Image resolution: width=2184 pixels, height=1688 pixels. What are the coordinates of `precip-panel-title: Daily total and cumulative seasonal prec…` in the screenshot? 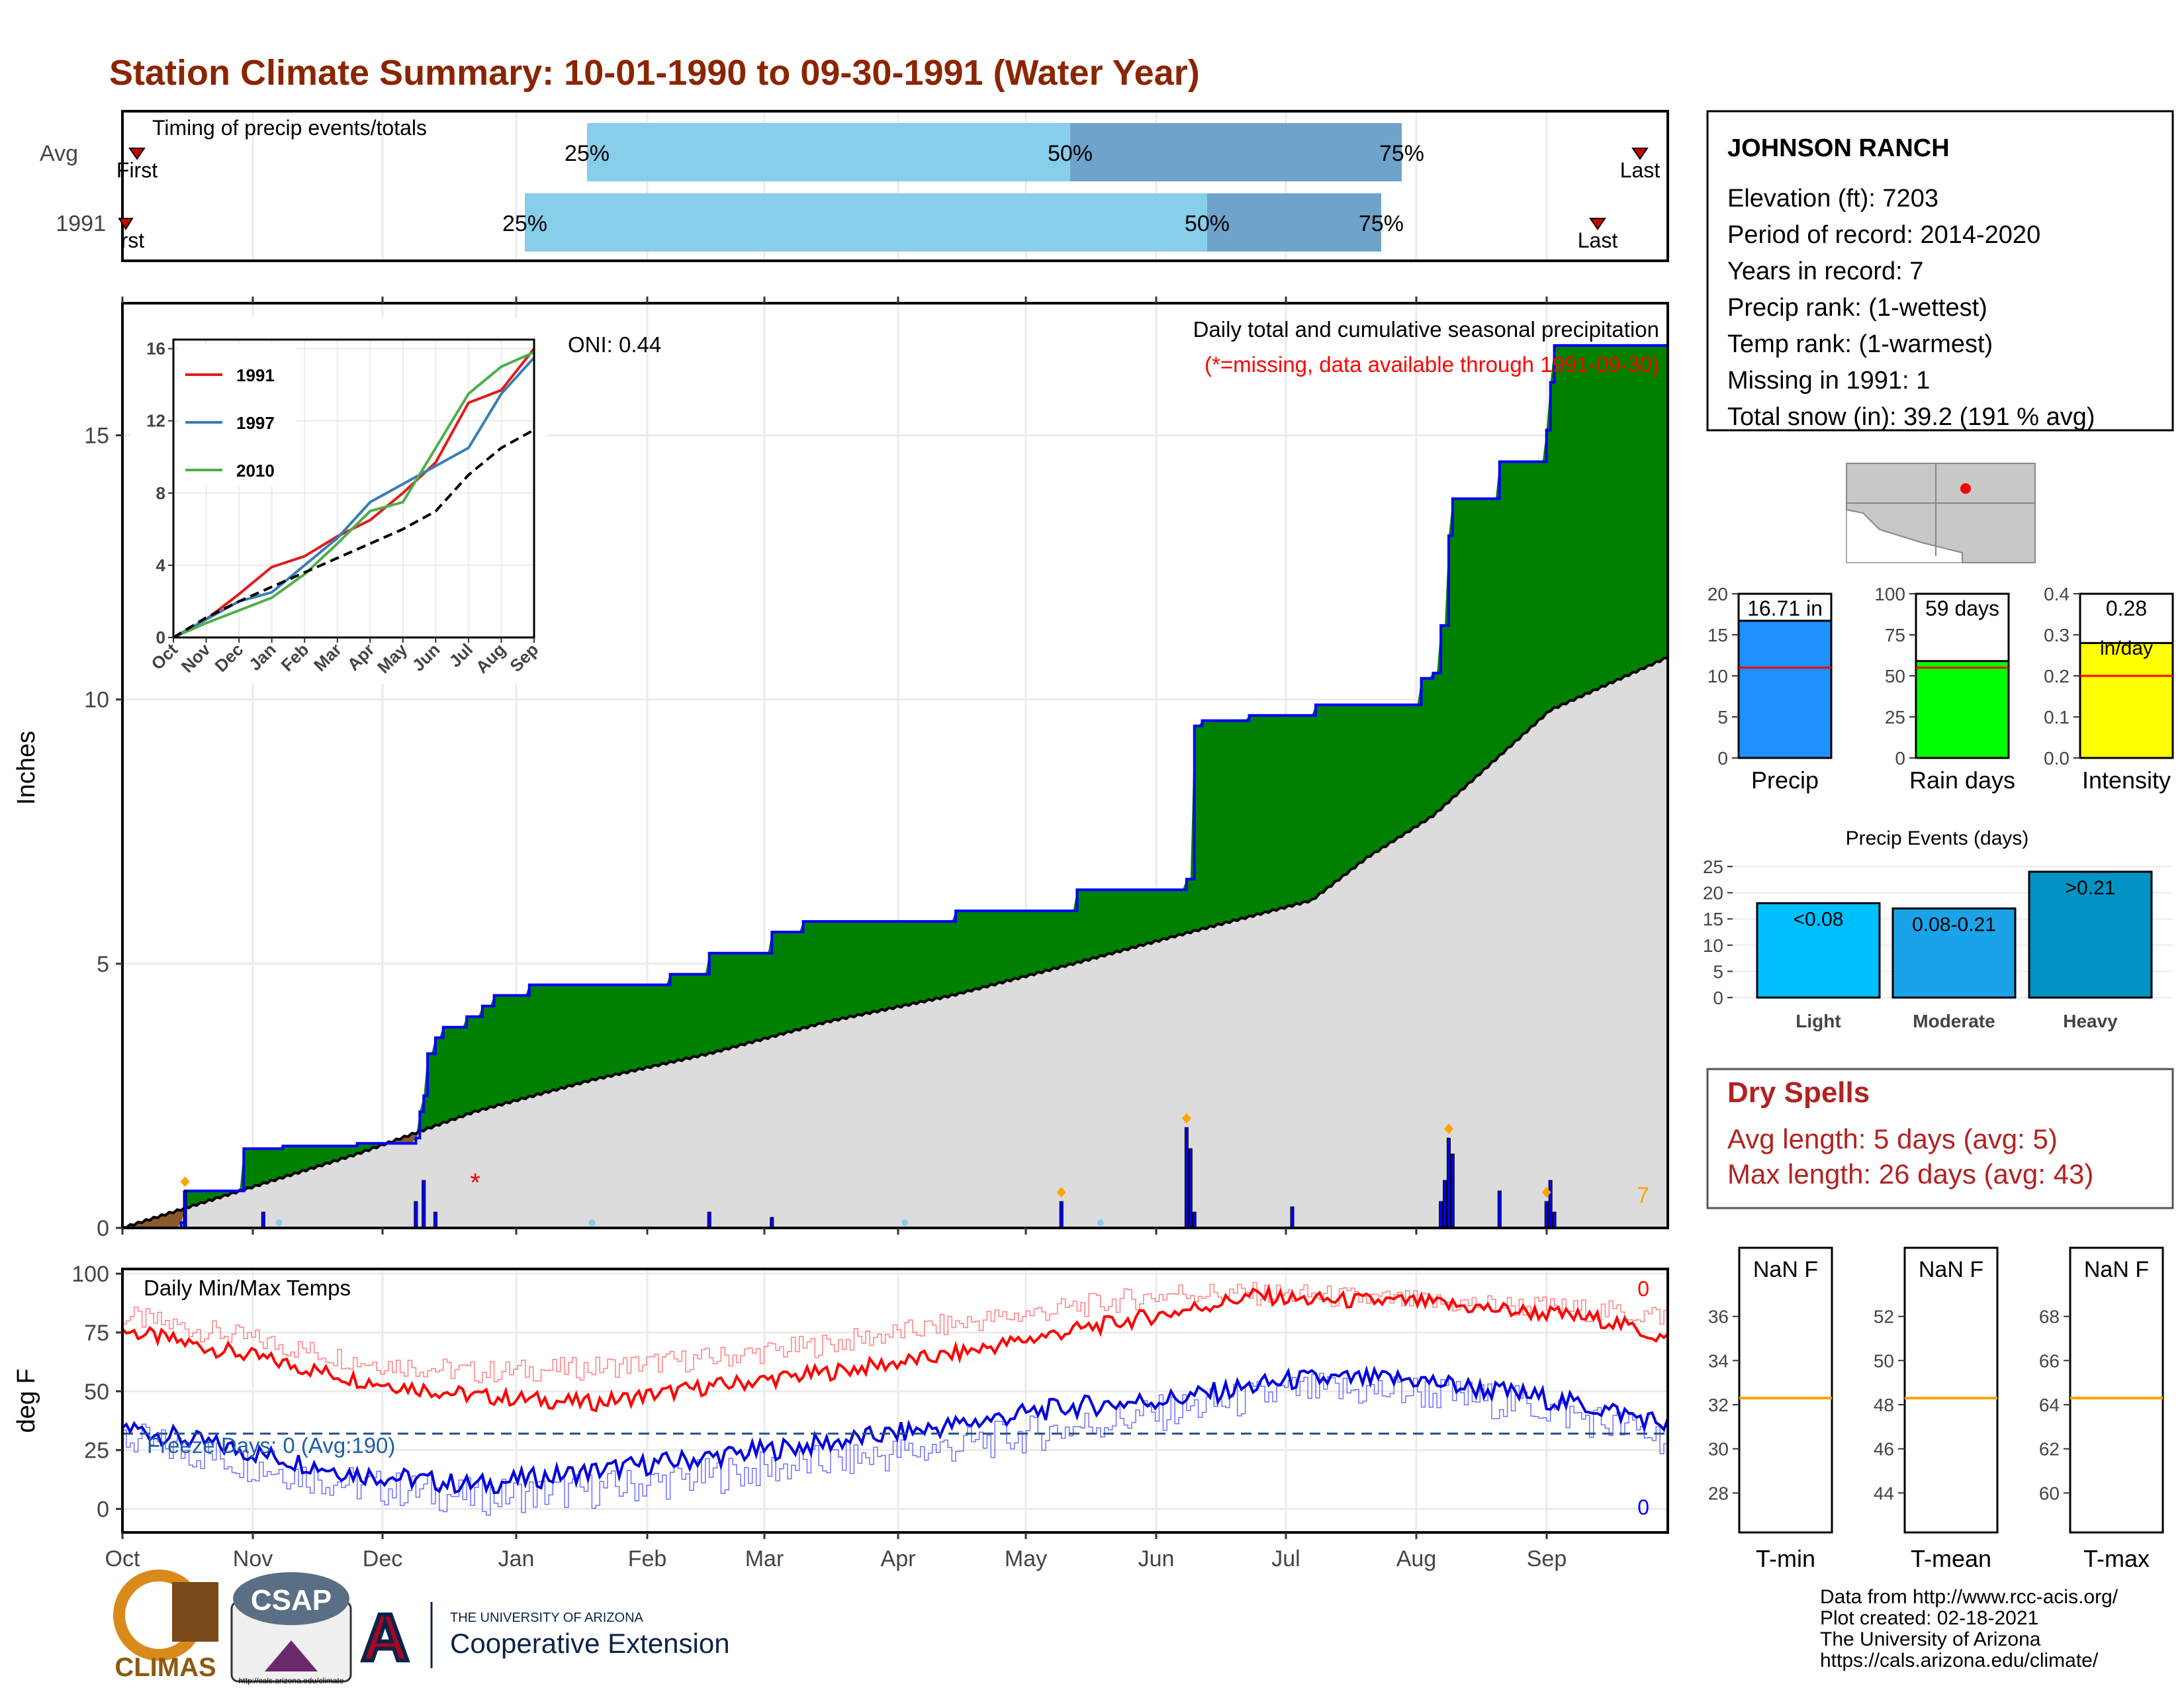 It's located at (1426, 329).